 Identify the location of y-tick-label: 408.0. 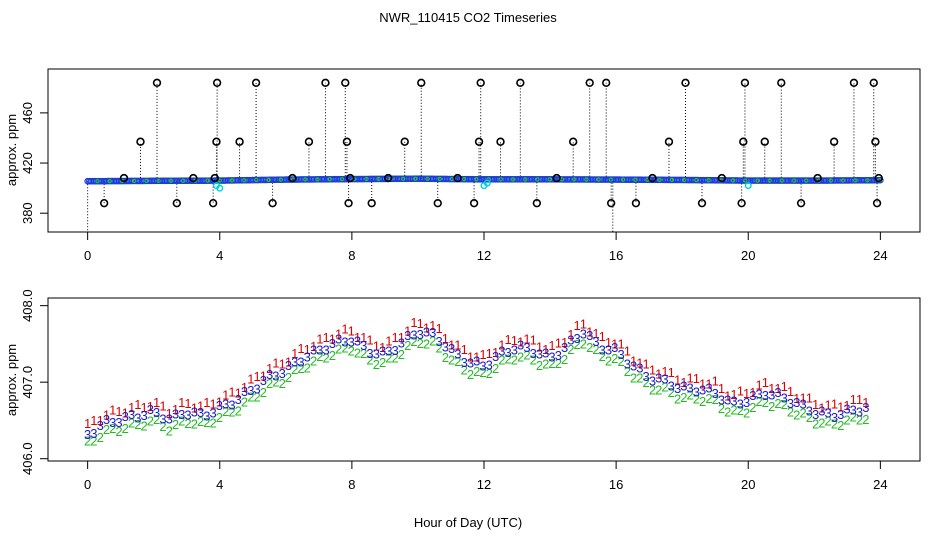
(27, 305).